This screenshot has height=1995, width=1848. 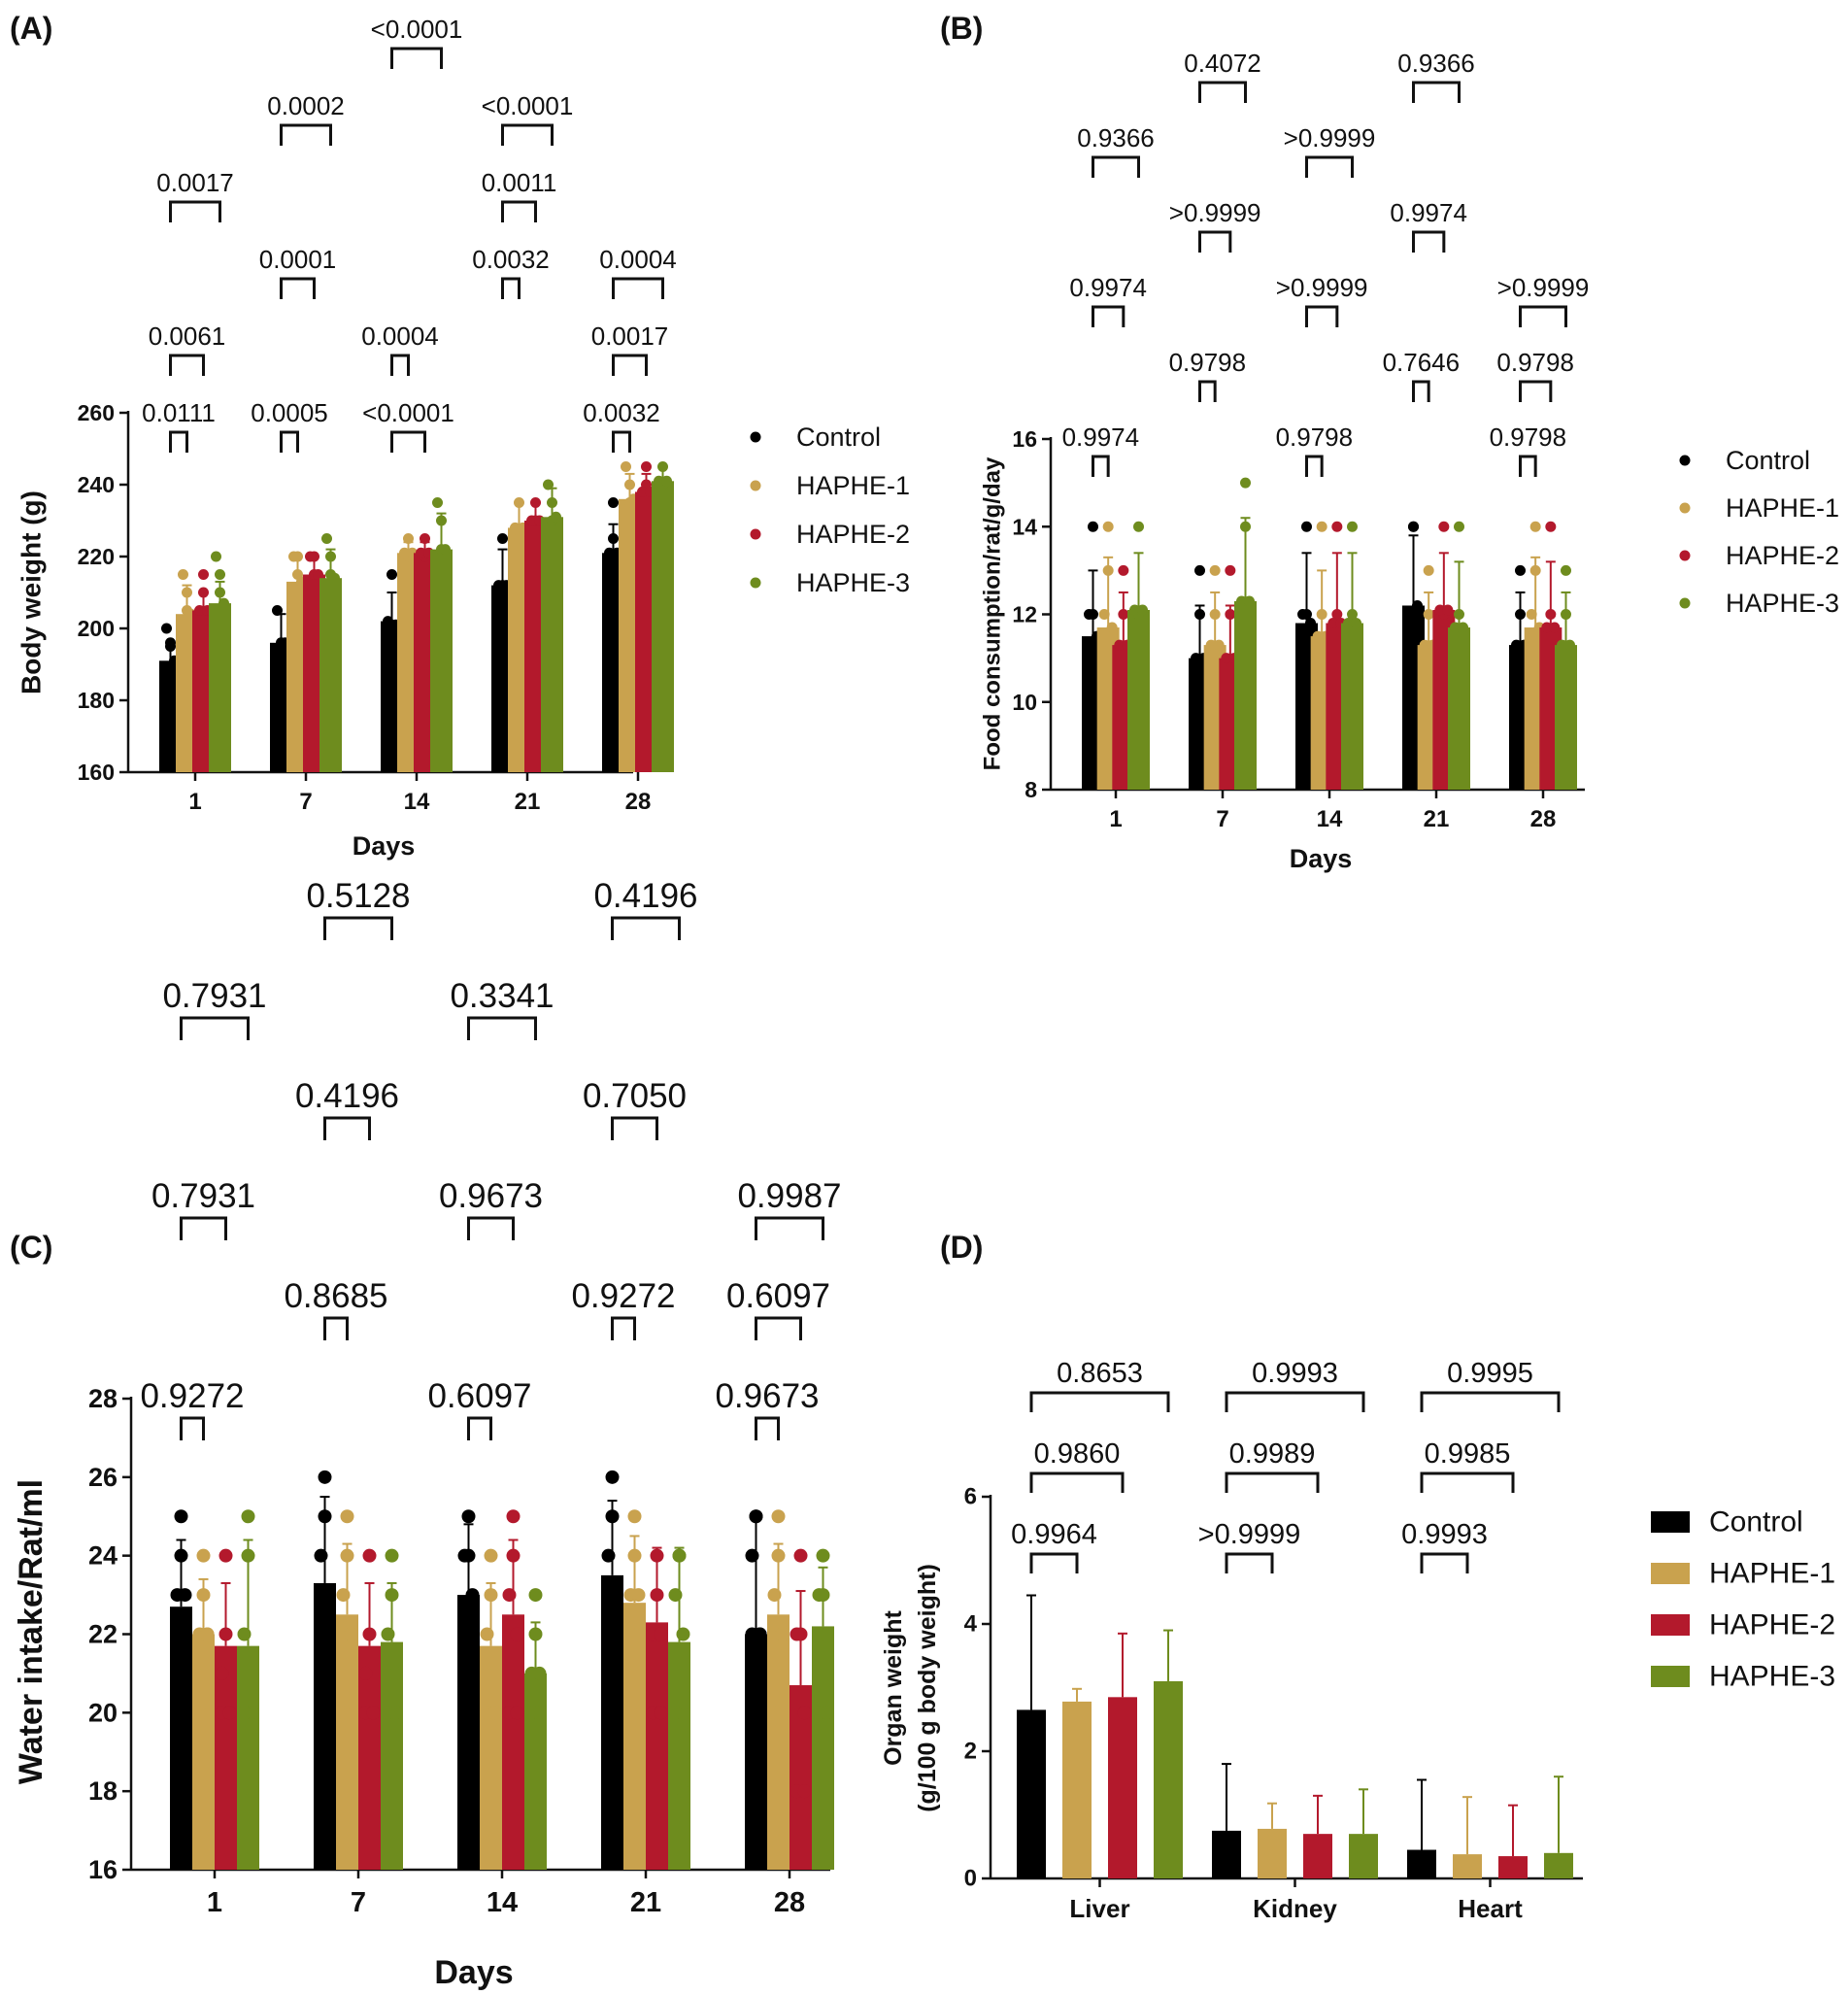 What do you see at coordinates (1100, 1373) in the screenshot?
I see `p-value-label: 0.8653` at bounding box center [1100, 1373].